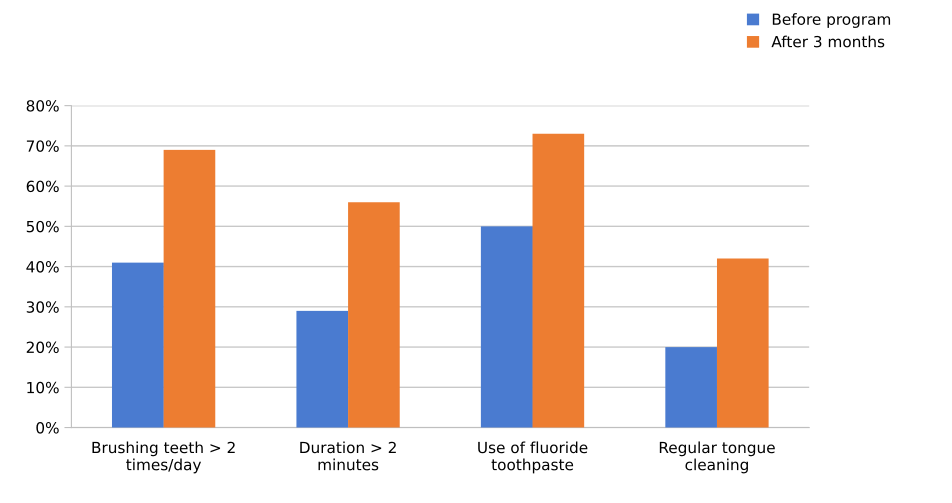  I want to click on y-tick-label: 80%, so click(42, 106).